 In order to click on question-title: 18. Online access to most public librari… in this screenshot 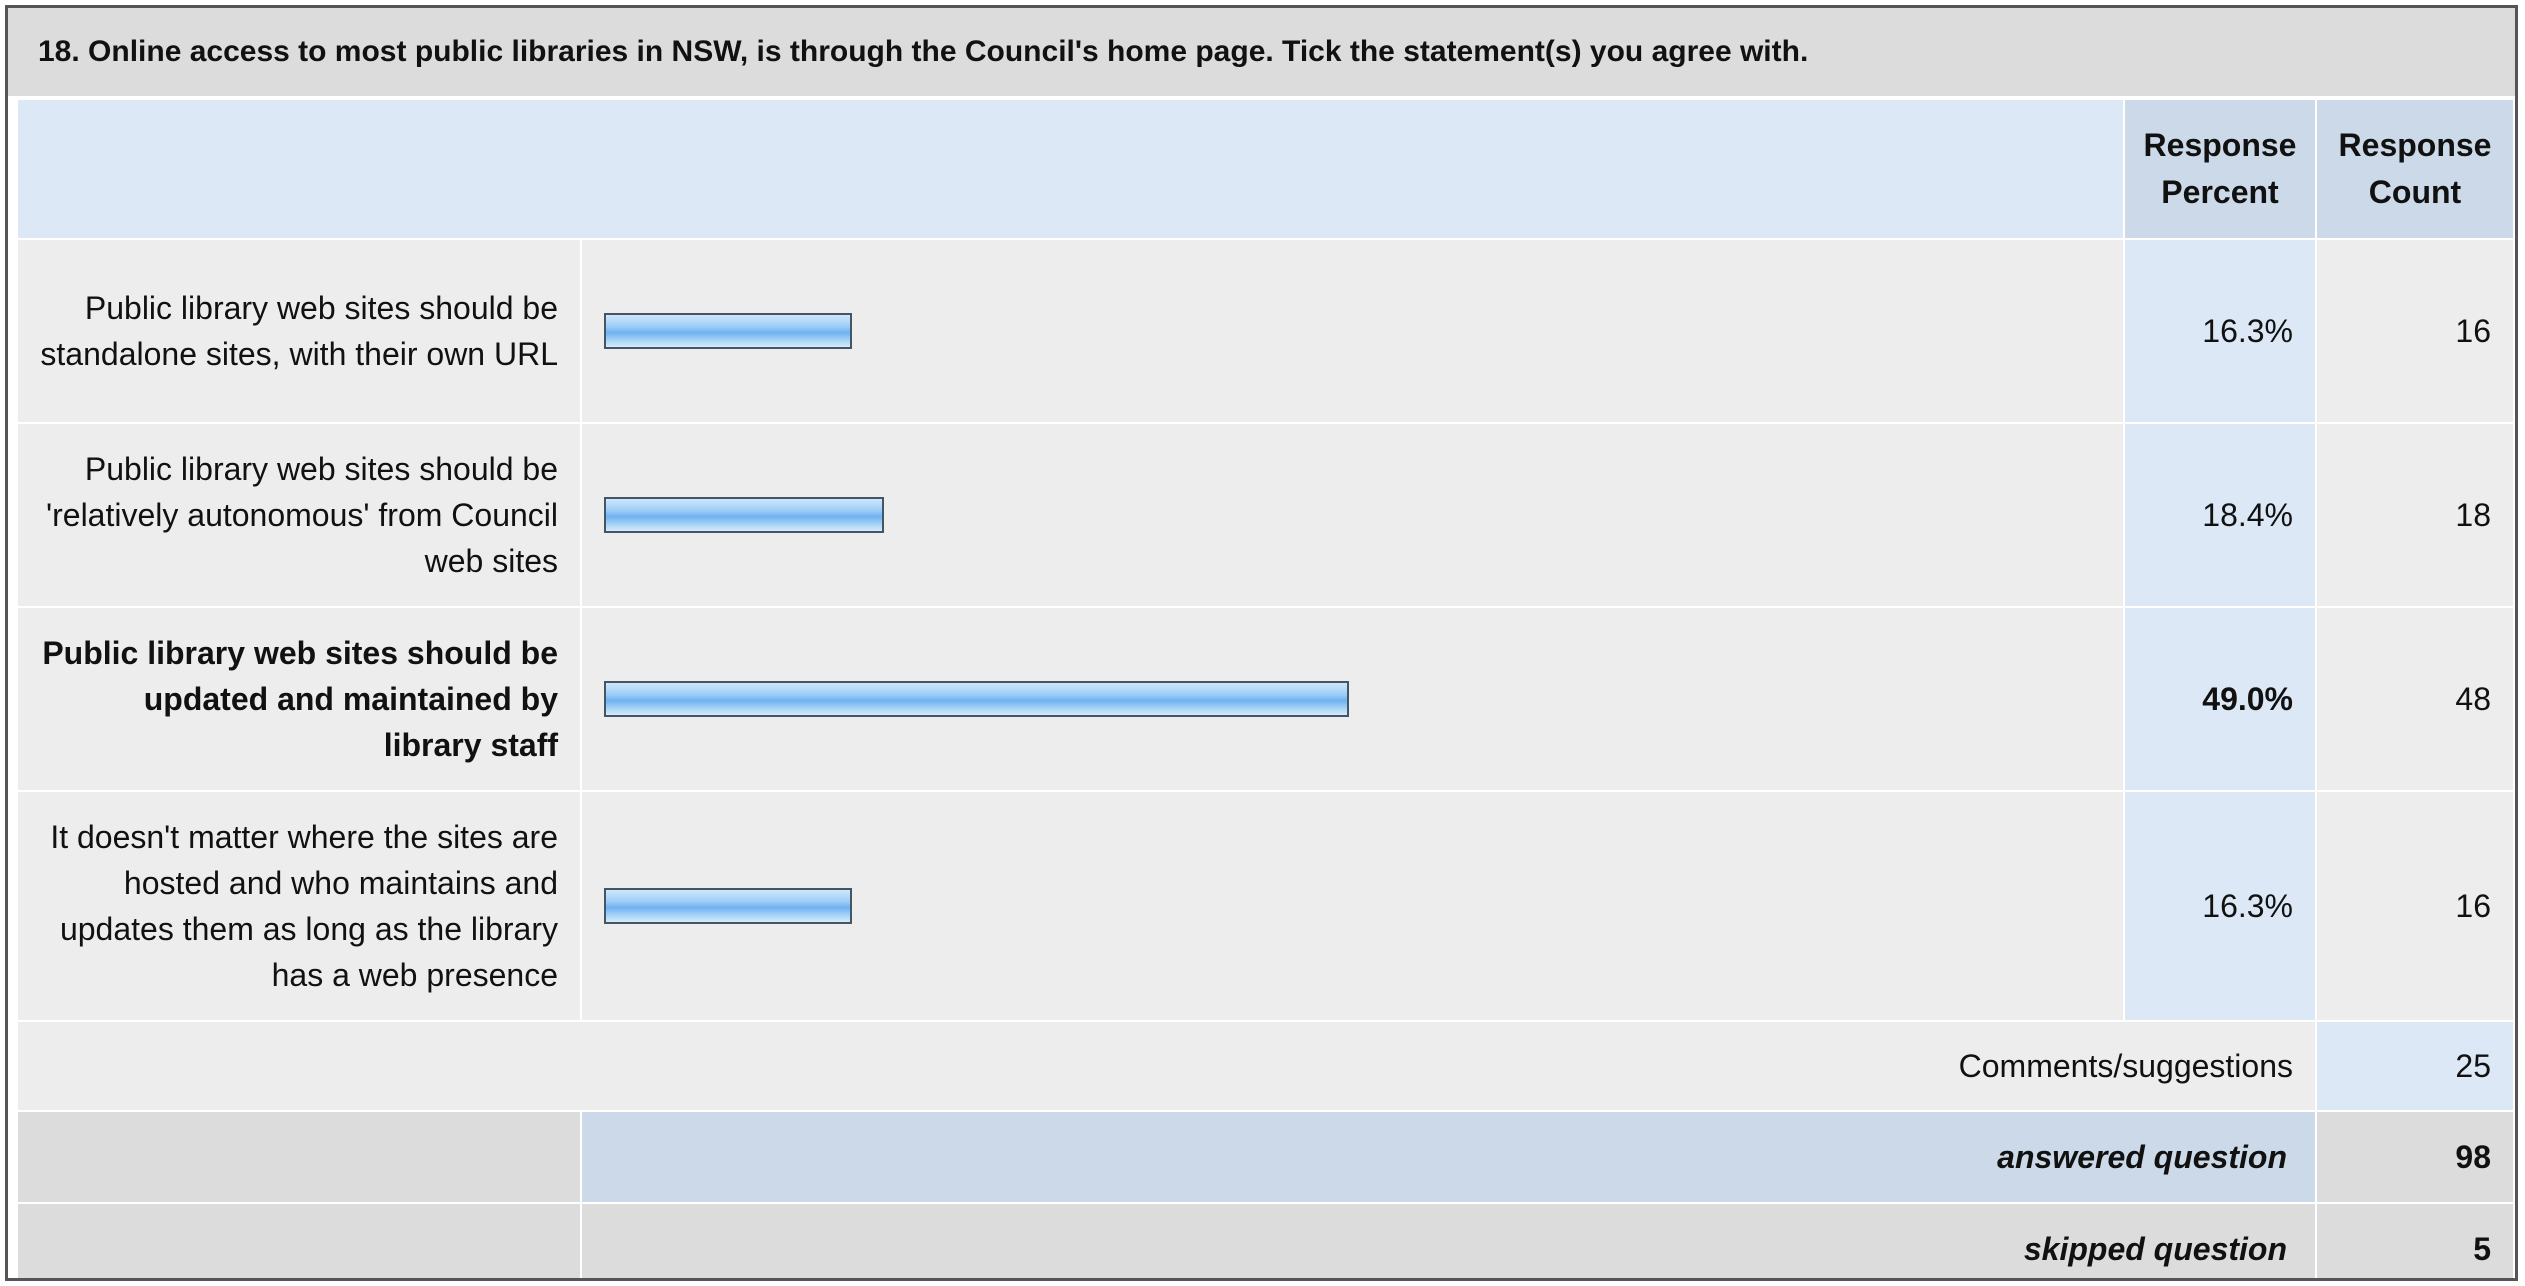, I will do `click(1261, 53)`.